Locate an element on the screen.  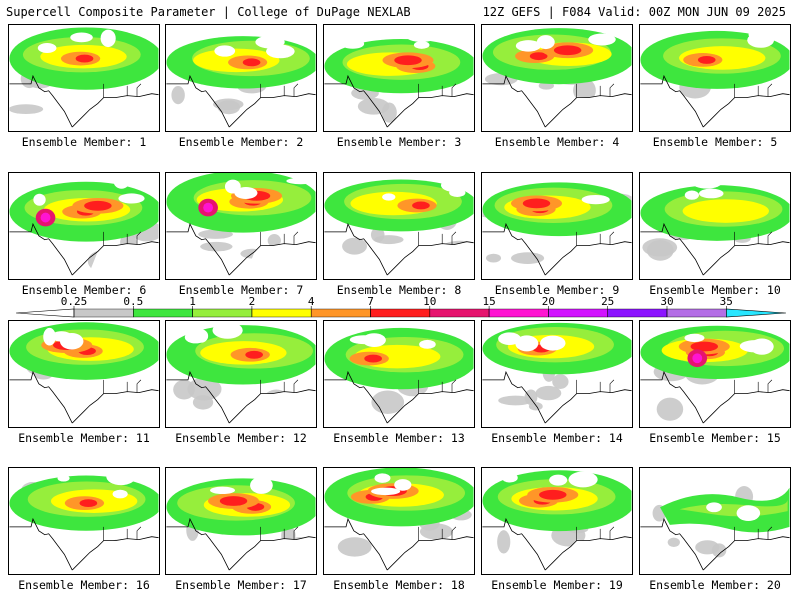
ensemble-member-label: Ensemble Member: 20 is located at coordinates (715, 585).